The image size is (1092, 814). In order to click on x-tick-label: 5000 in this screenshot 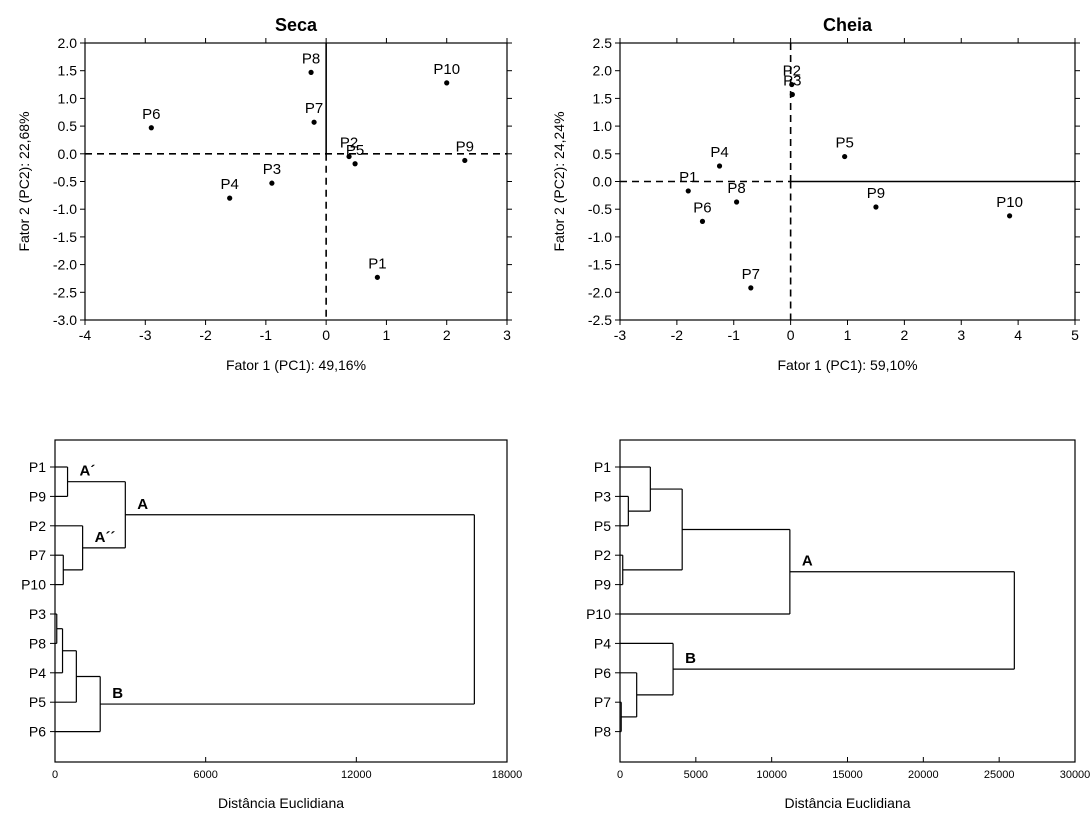, I will do `click(696, 775)`.